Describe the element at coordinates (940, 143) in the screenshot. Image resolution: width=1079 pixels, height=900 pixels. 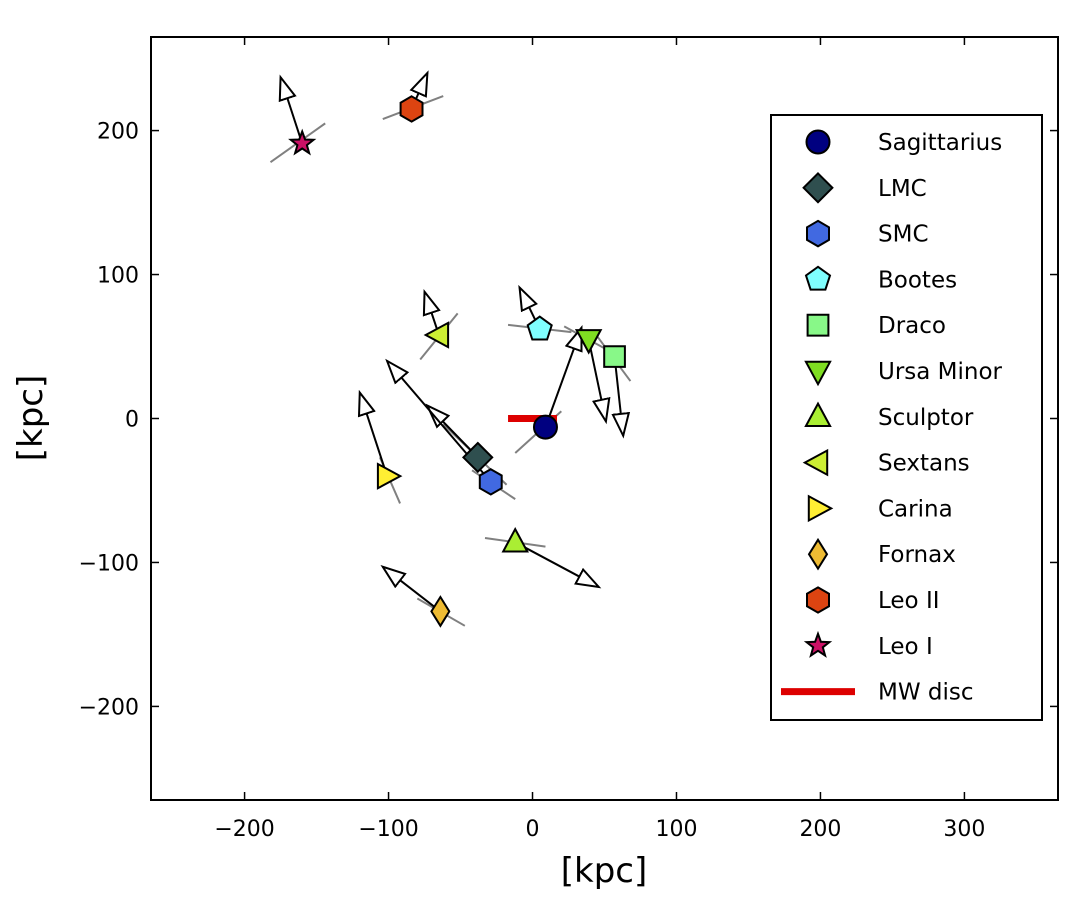
I see `legend-label-sagittarius: Sagittarius` at that location.